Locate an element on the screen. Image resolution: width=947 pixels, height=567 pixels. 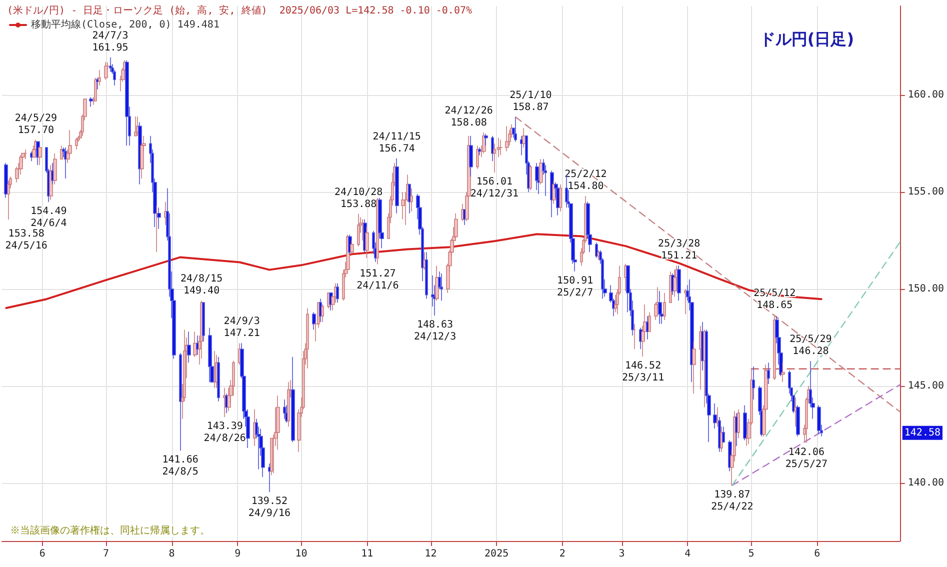
annotation: 24/12/26 158.08 is located at coordinates (468, 116).